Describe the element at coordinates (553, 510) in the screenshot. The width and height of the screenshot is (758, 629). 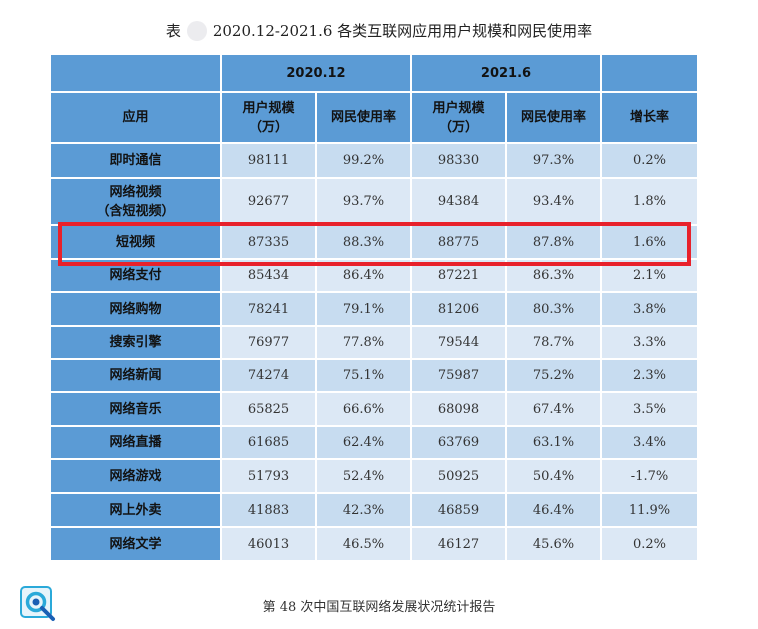
I see `rate-2021-cell: 46.4%` at that location.